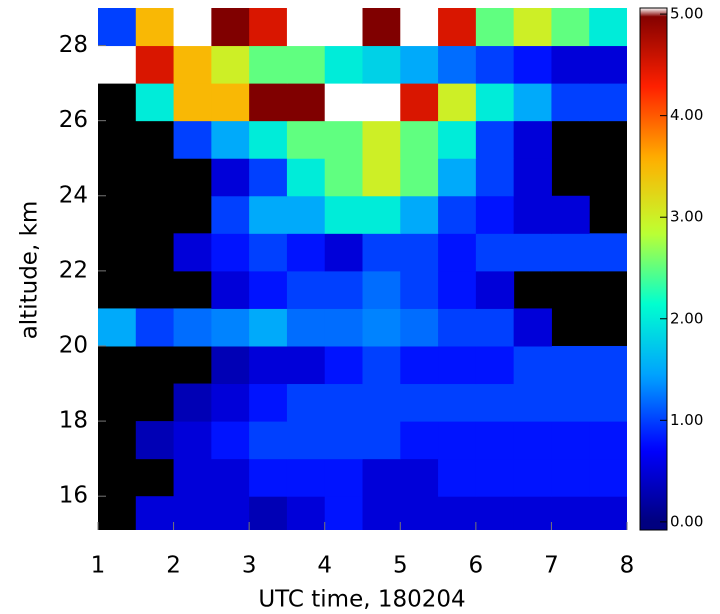  Describe the element at coordinates (476, 566) in the screenshot. I see `x-tick-label: 6` at that location.